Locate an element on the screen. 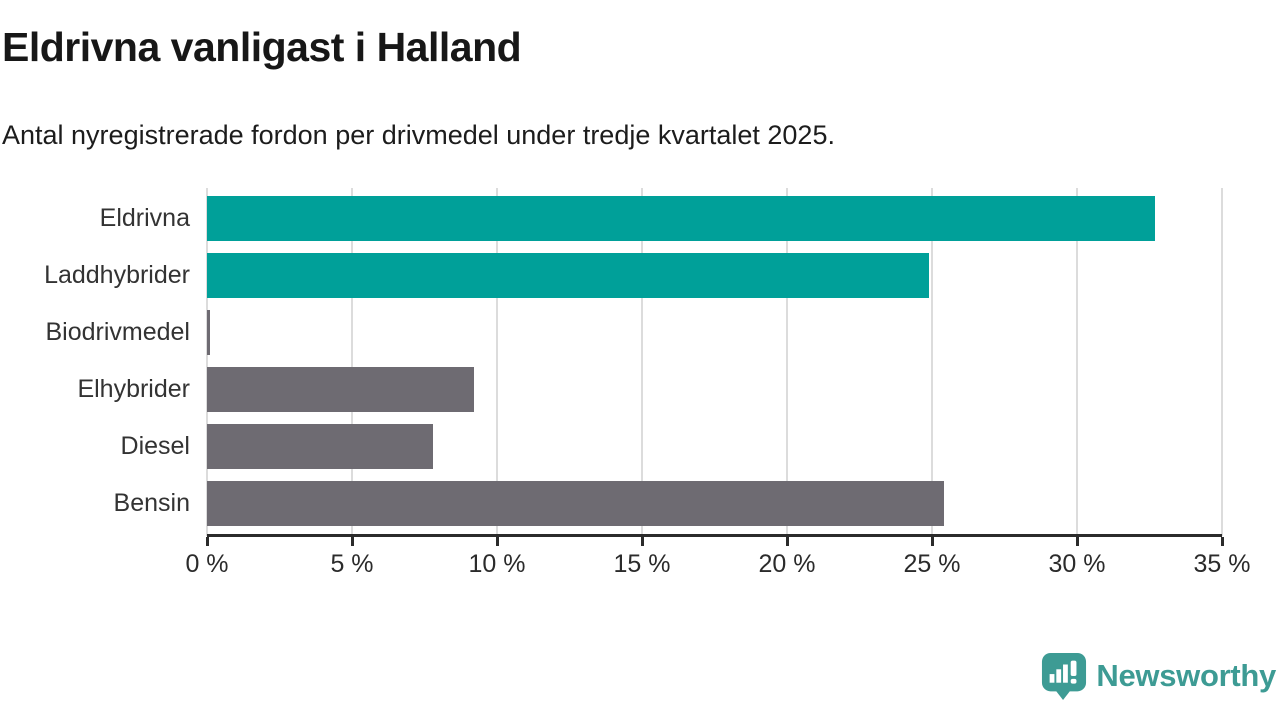 The width and height of the screenshot is (1280, 720). x-axis-tick-label: 15 % is located at coordinates (642, 564).